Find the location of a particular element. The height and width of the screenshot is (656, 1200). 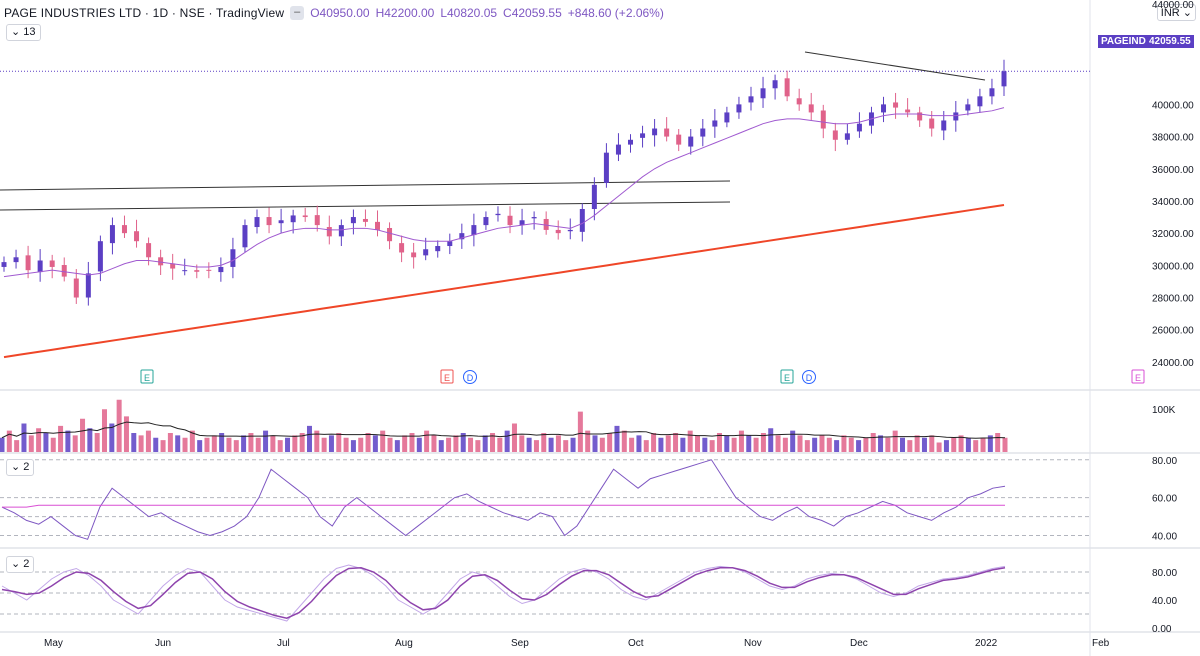

rsi-tick-label: 40.00 is located at coordinates (1164, 537).